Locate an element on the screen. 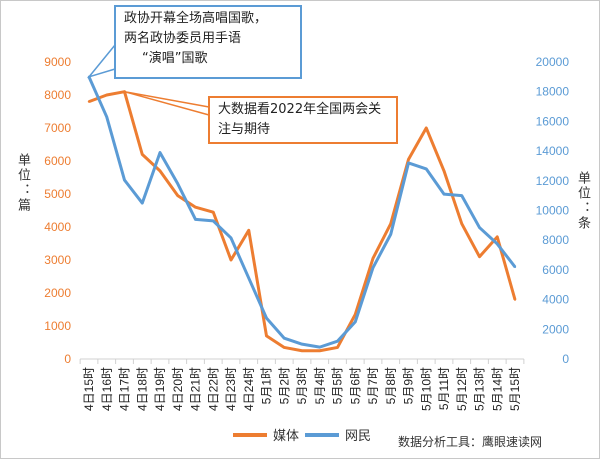 This screenshot has height=459, width=600. y-left-tick-label: 4000 is located at coordinates (57, 227).